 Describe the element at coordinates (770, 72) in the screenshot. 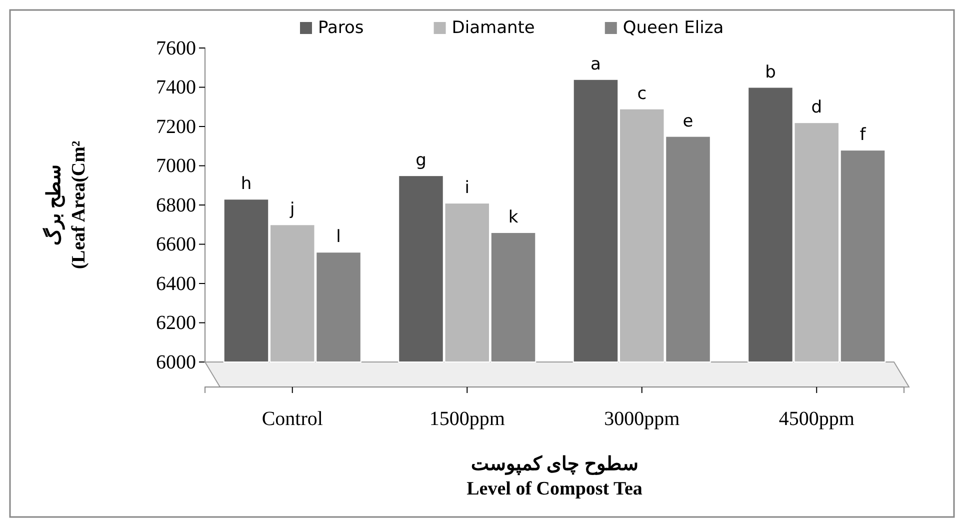

I see `data-label: b` at that location.